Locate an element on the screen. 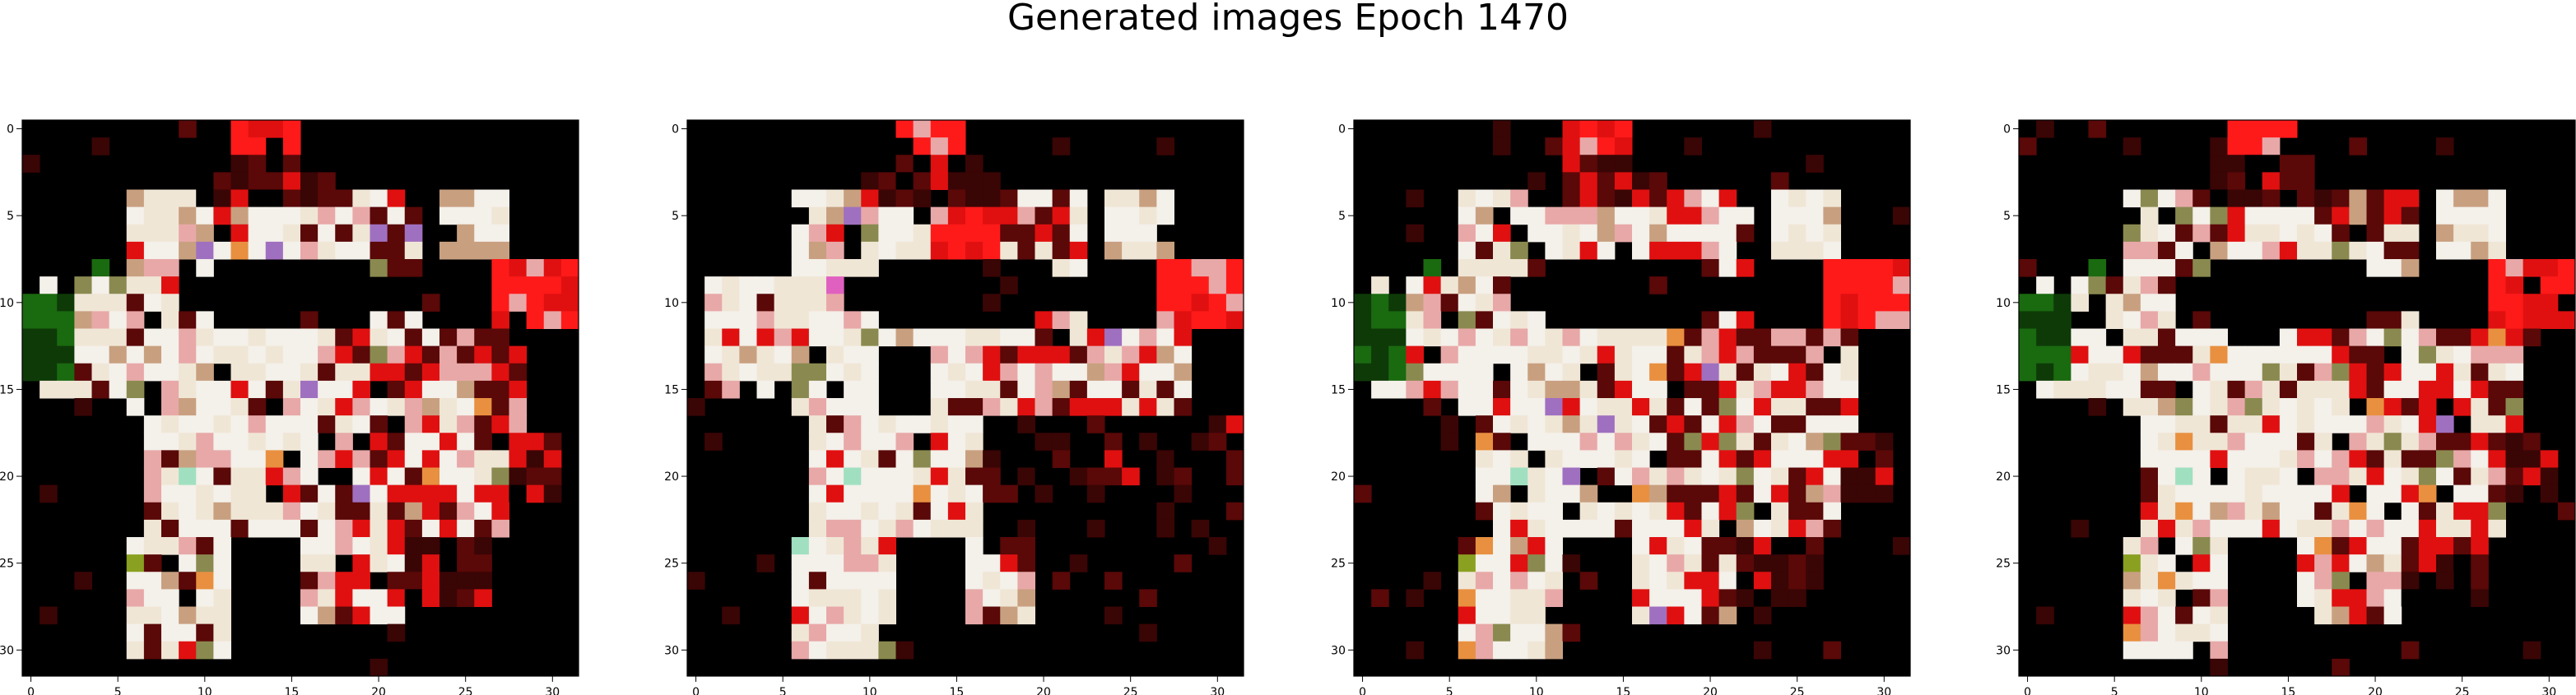 The width and height of the screenshot is (2576, 695). y-tick-label: 25 is located at coordinates (671, 564).